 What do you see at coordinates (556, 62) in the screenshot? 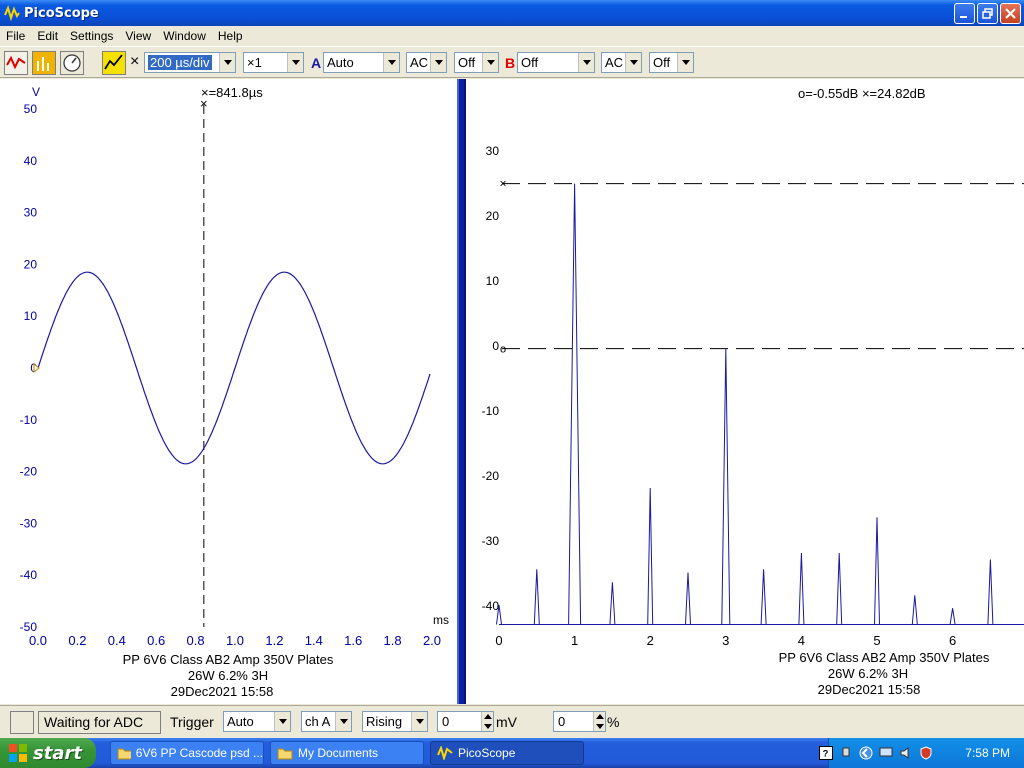
I see `channel-b-range-select: Off` at bounding box center [556, 62].